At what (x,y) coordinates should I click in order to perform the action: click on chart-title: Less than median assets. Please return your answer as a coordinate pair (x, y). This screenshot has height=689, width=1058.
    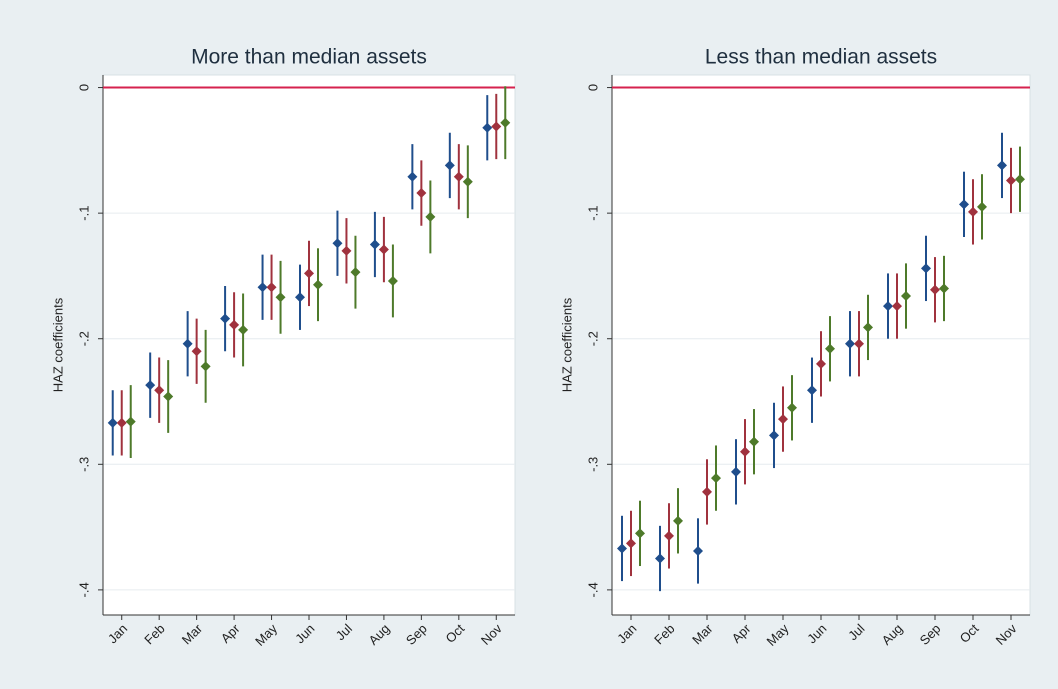
    Looking at the image, I should click on (821, 57).